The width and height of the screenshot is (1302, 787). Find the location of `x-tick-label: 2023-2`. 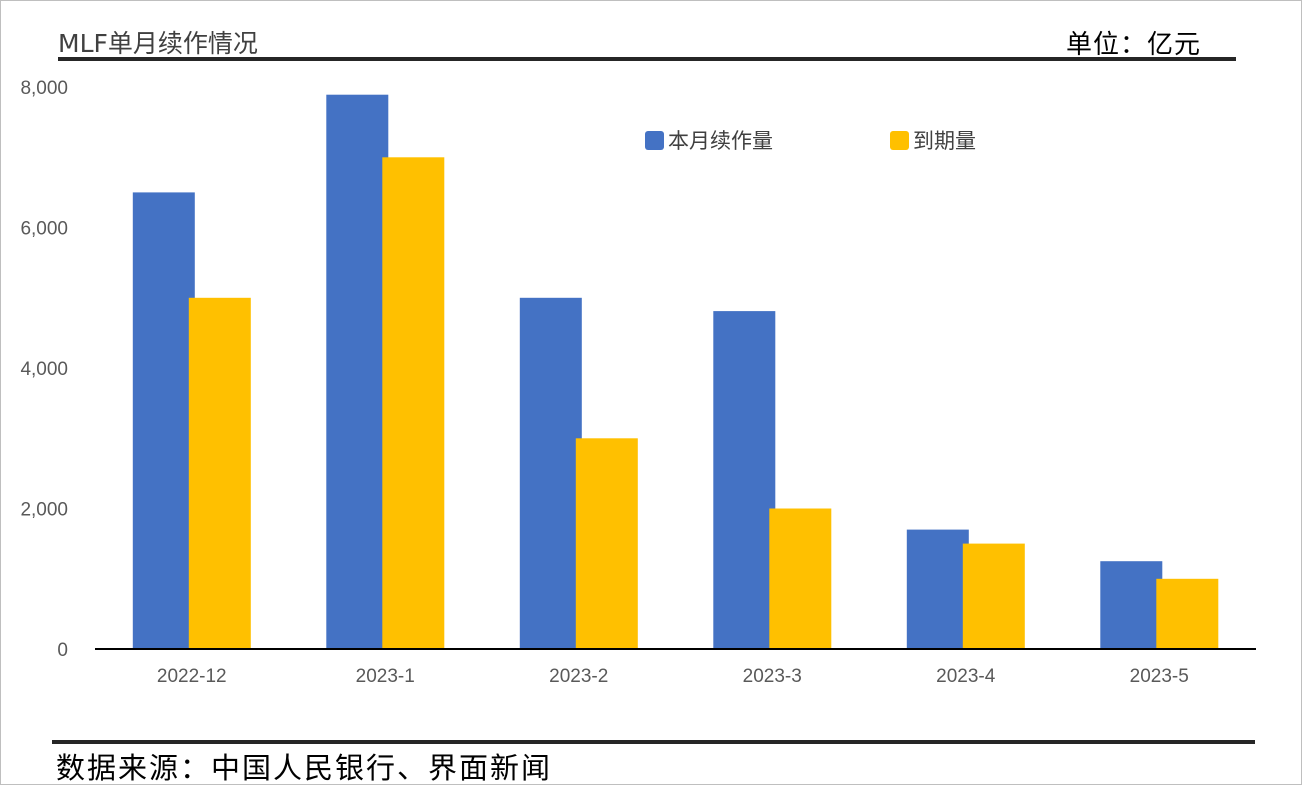

x-tick-label: 2023-2 is located at coordinates (578, 676).